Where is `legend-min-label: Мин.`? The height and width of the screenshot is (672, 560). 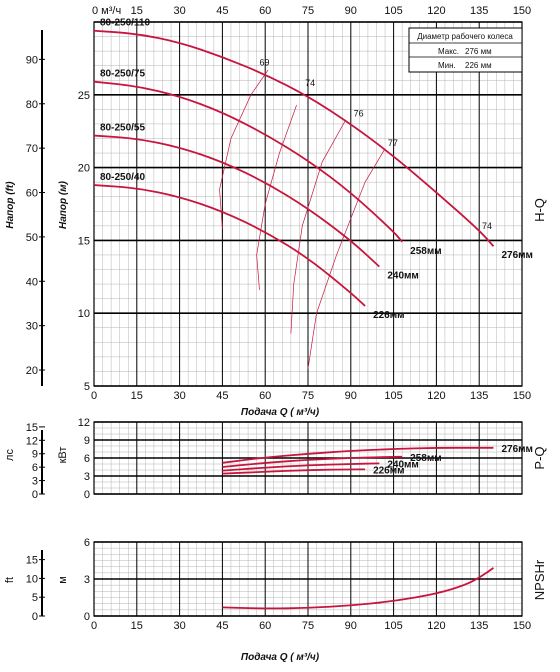
legend-min-label: Мин. is located at coordinates (447, 65).